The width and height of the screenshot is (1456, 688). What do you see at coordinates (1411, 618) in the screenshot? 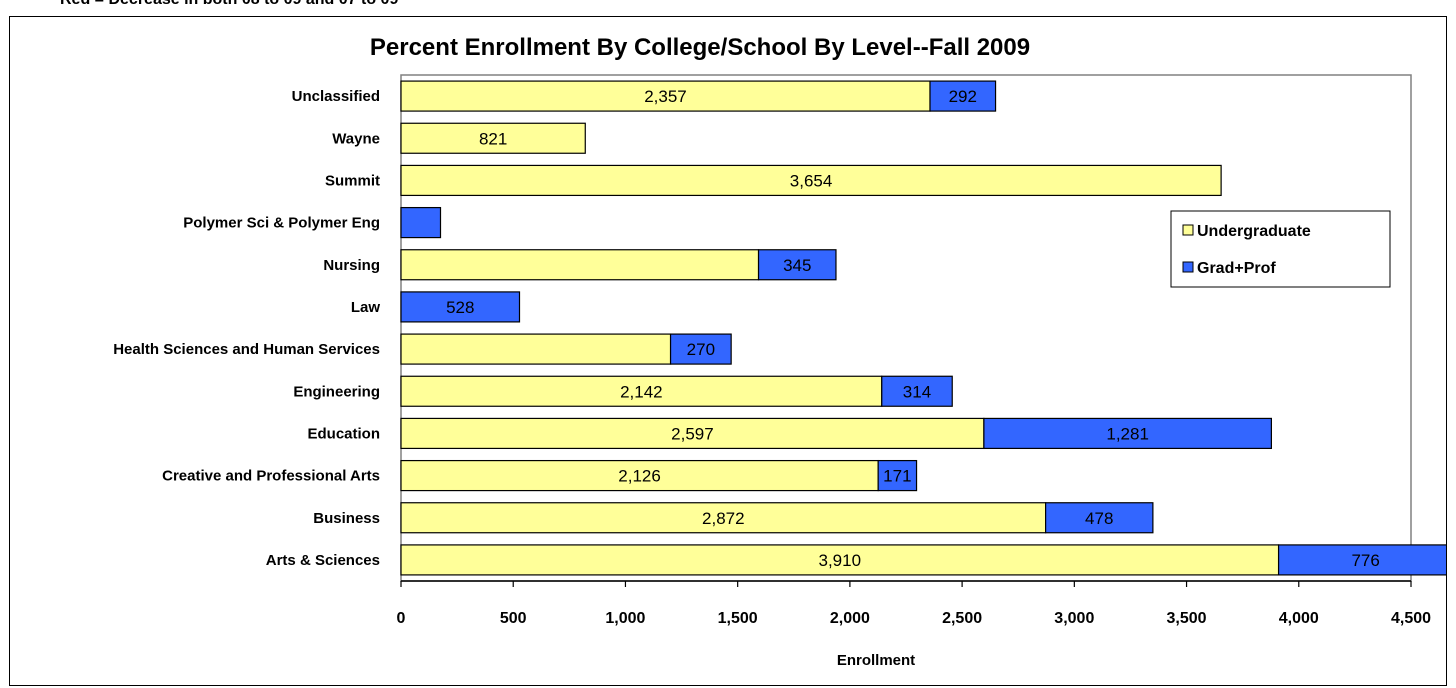
I see `x-tick-label: 4,500` at bounding box center [1411, 618].